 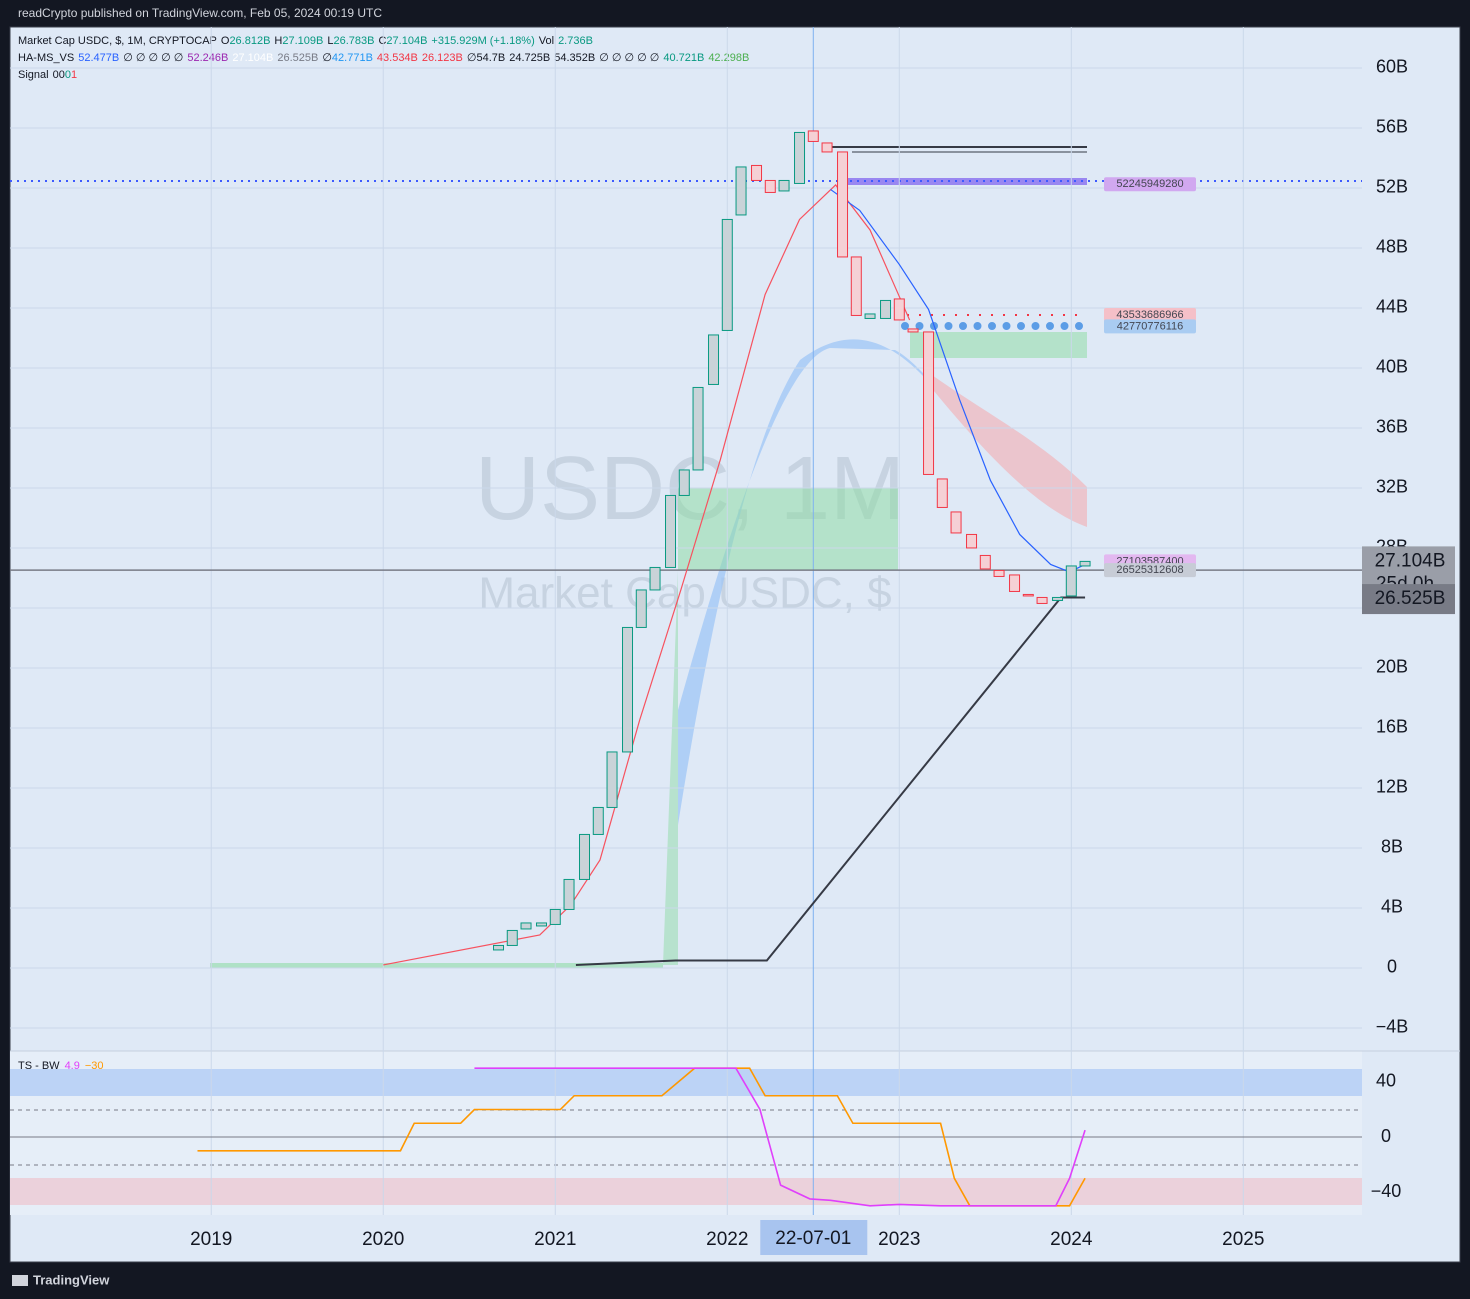 I want to click on y-tick-label: 8B, so click(x=1392, y=847).